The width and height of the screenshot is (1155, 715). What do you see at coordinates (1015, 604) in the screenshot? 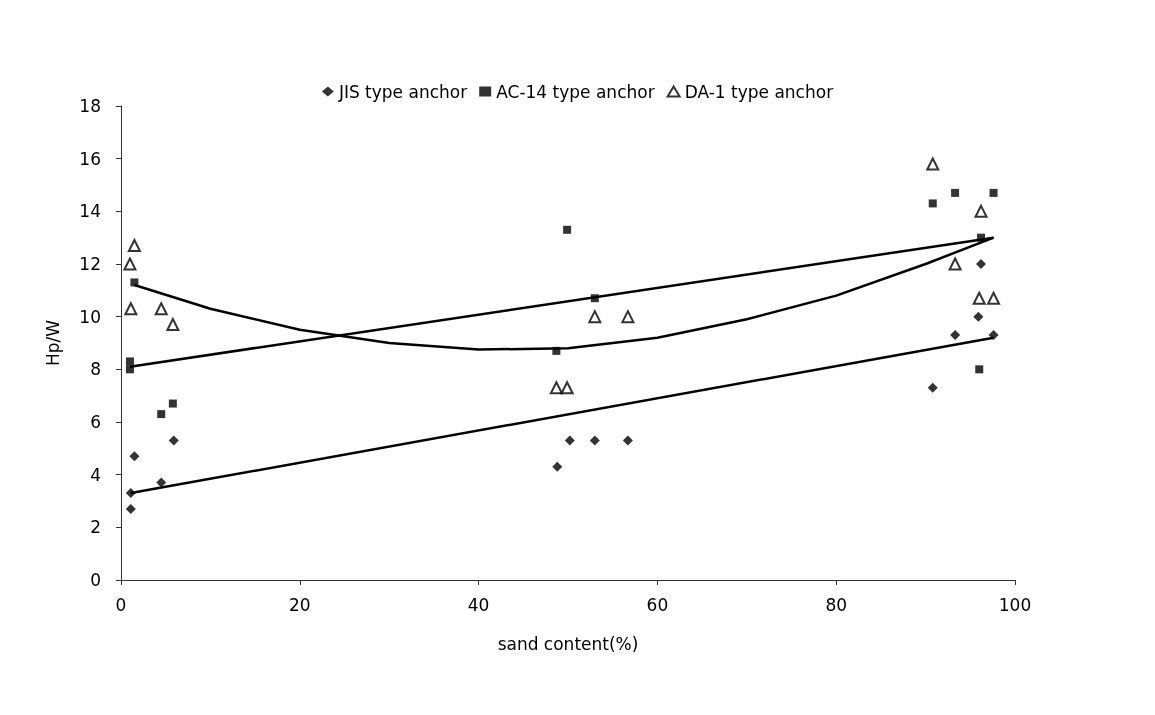
I see `x-tick-label: 100` at bounding box center [1015, 604].